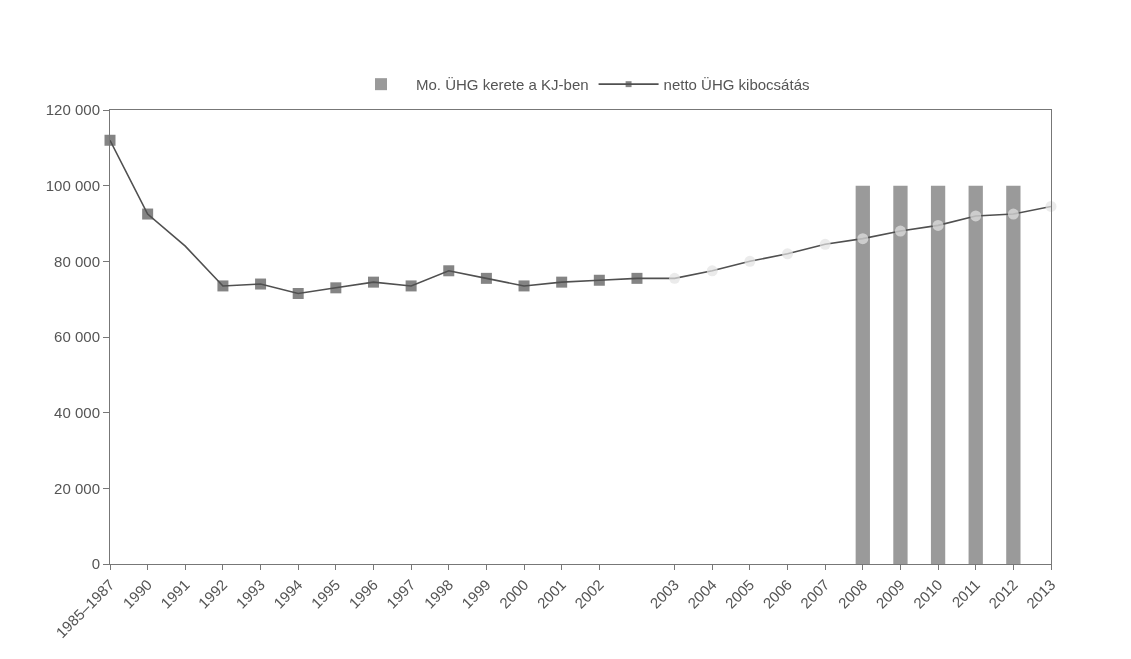 Image resolution: width=1131 pixels, height=659 pixels. Describe the element at coordinates (77, 488) in the screenshot. I see `y-tick-label: 20 000` at that location.